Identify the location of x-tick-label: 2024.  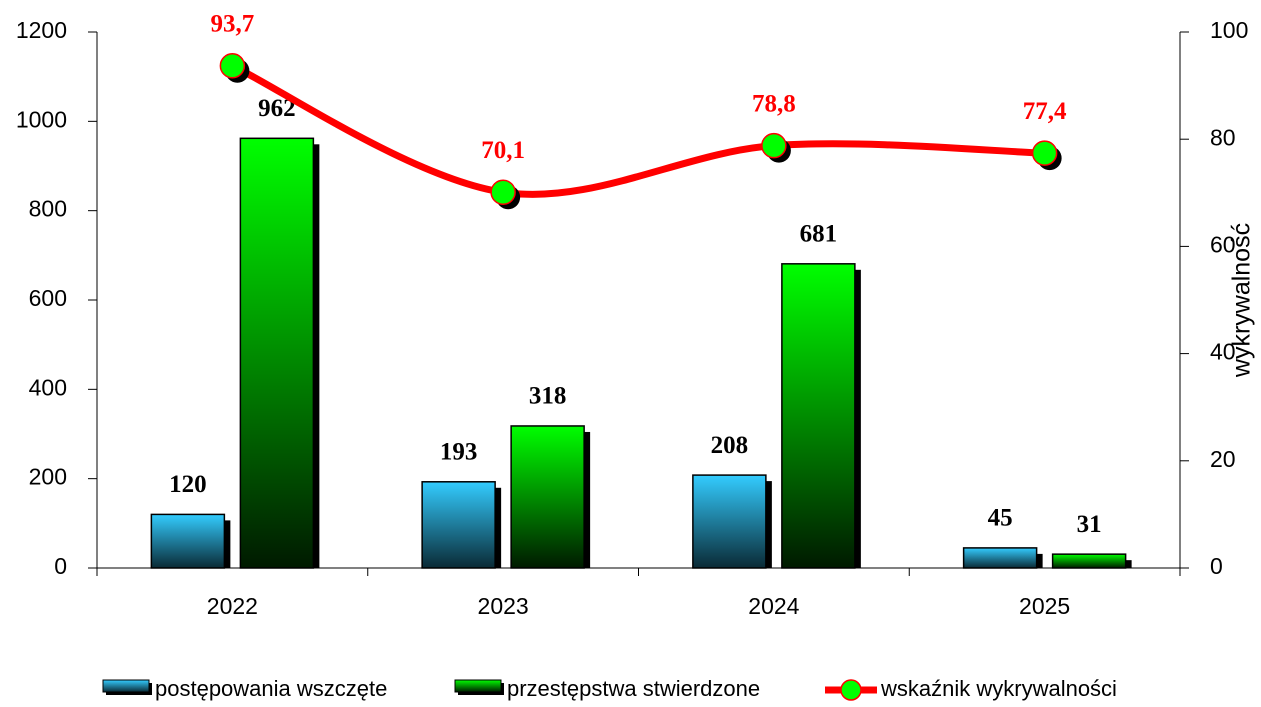
(773, 606).